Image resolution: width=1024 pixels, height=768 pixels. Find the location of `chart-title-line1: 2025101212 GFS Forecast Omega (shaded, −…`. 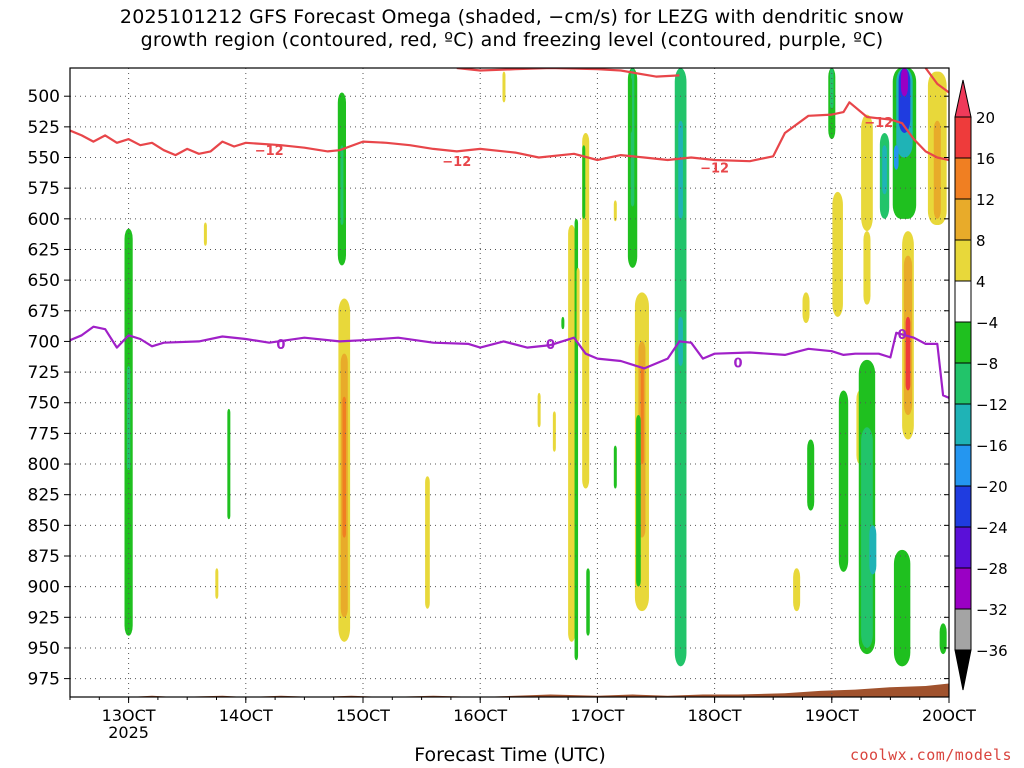

chart-title-line1: 2025101212 GFS Forecast Omega (shaded, −… is located at coordinates (512, 17).